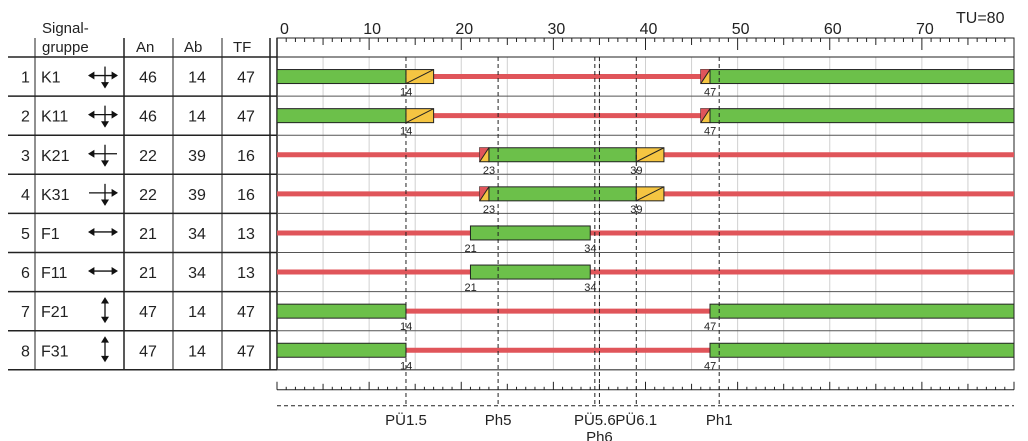 This screenshot has width=1028, height=441. Describe the element at coordinates (25, 351) in the screenshot. I see `row-number: 8` at that location.